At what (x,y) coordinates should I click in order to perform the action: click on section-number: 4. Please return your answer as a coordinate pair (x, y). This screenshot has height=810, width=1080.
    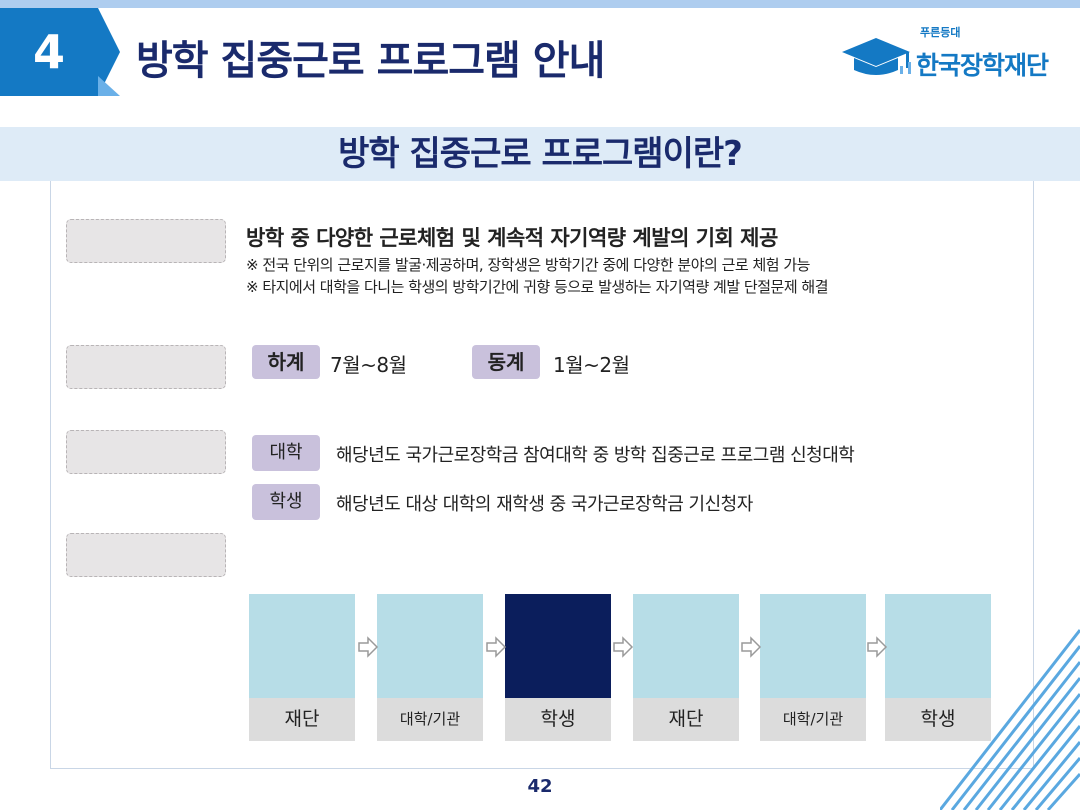
    Looking at the image, I should click on (48, 52).